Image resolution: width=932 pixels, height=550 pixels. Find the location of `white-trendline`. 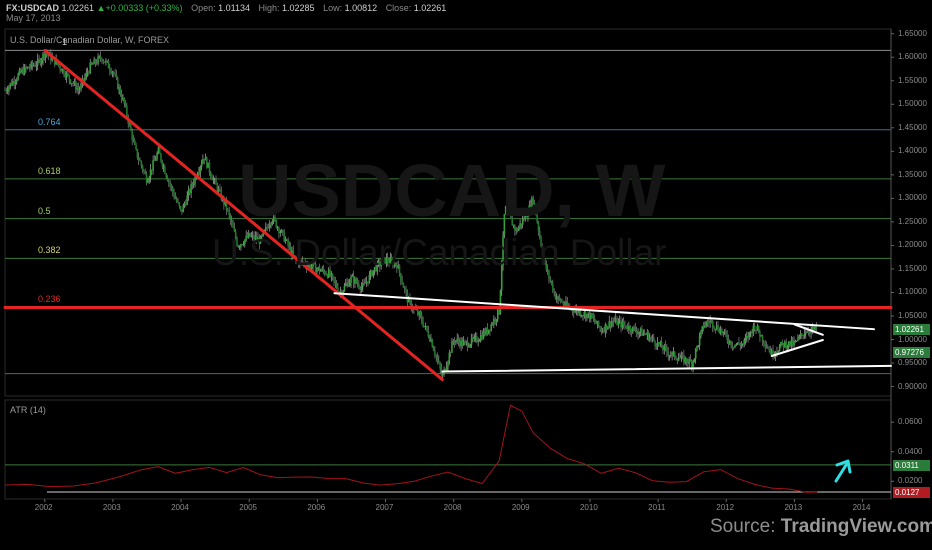

white-trendline is located at coordinates (604, 311).